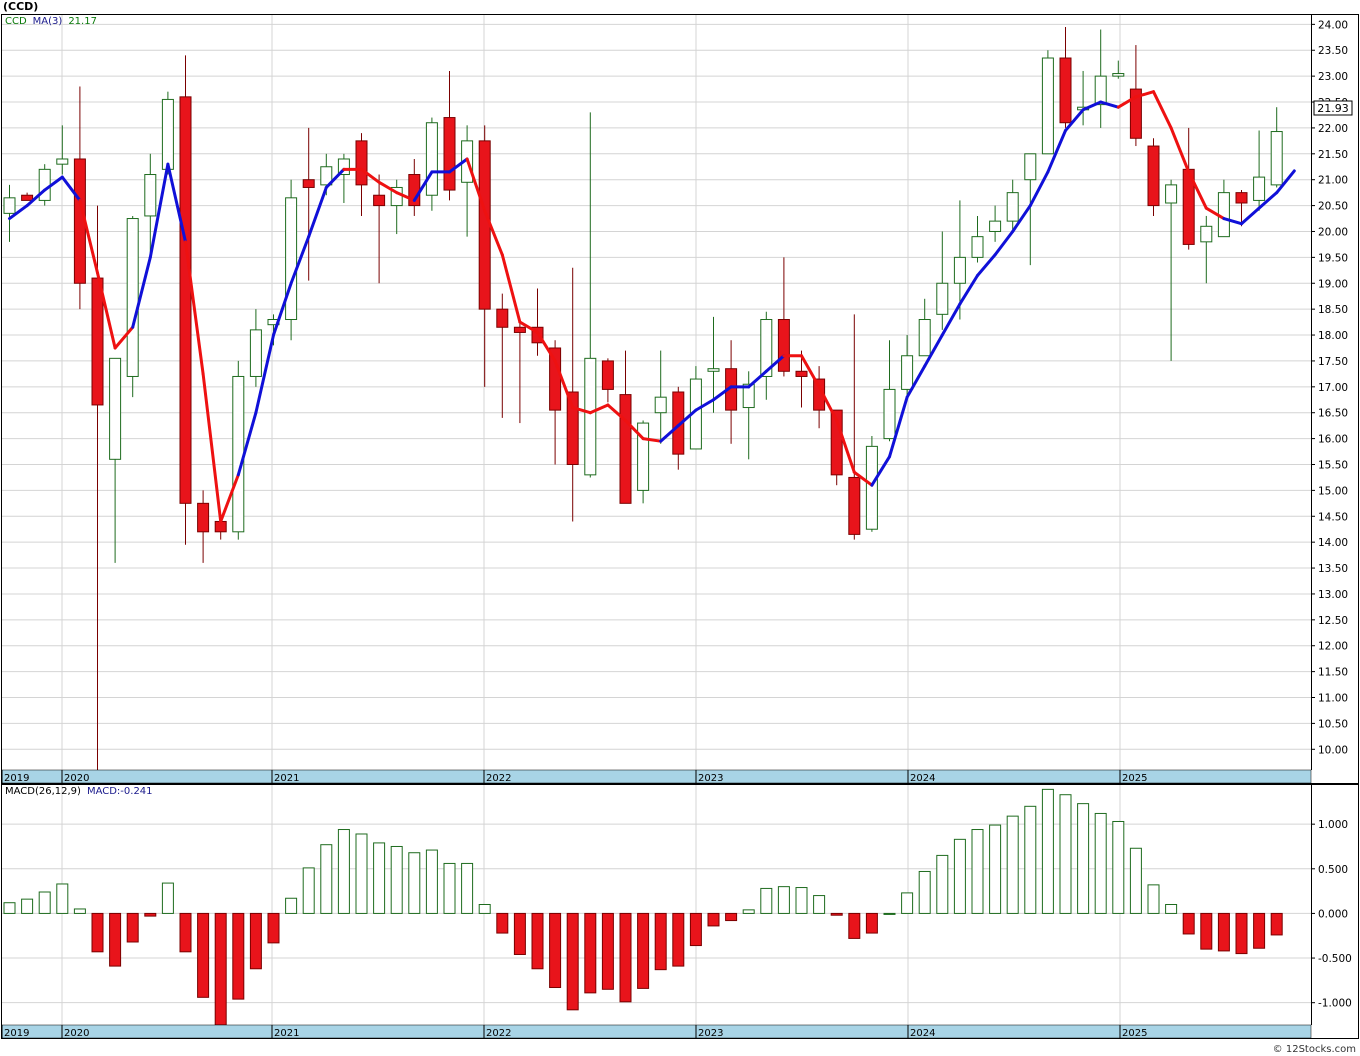 The height and width of the screenshot is (1056, 1360). What do you see at coordinates (1333, 914) in the screenshot?
I see `macd-y-tick-label: 0.000` at bounding box center [1333, 914].